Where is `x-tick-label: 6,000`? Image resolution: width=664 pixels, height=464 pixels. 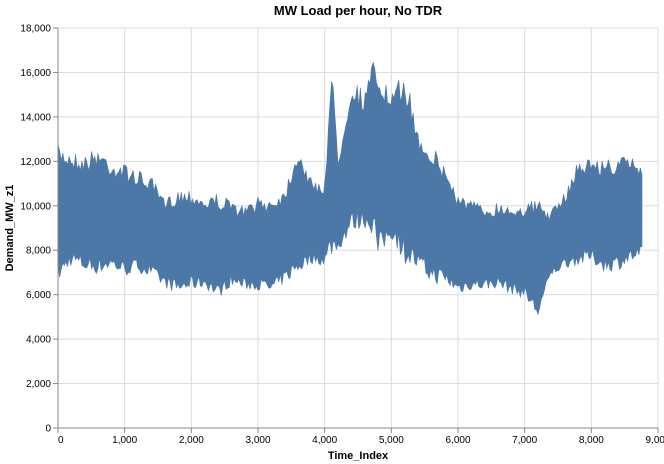
x-tick-label: 6,000 is located at coordinates (457, 440).